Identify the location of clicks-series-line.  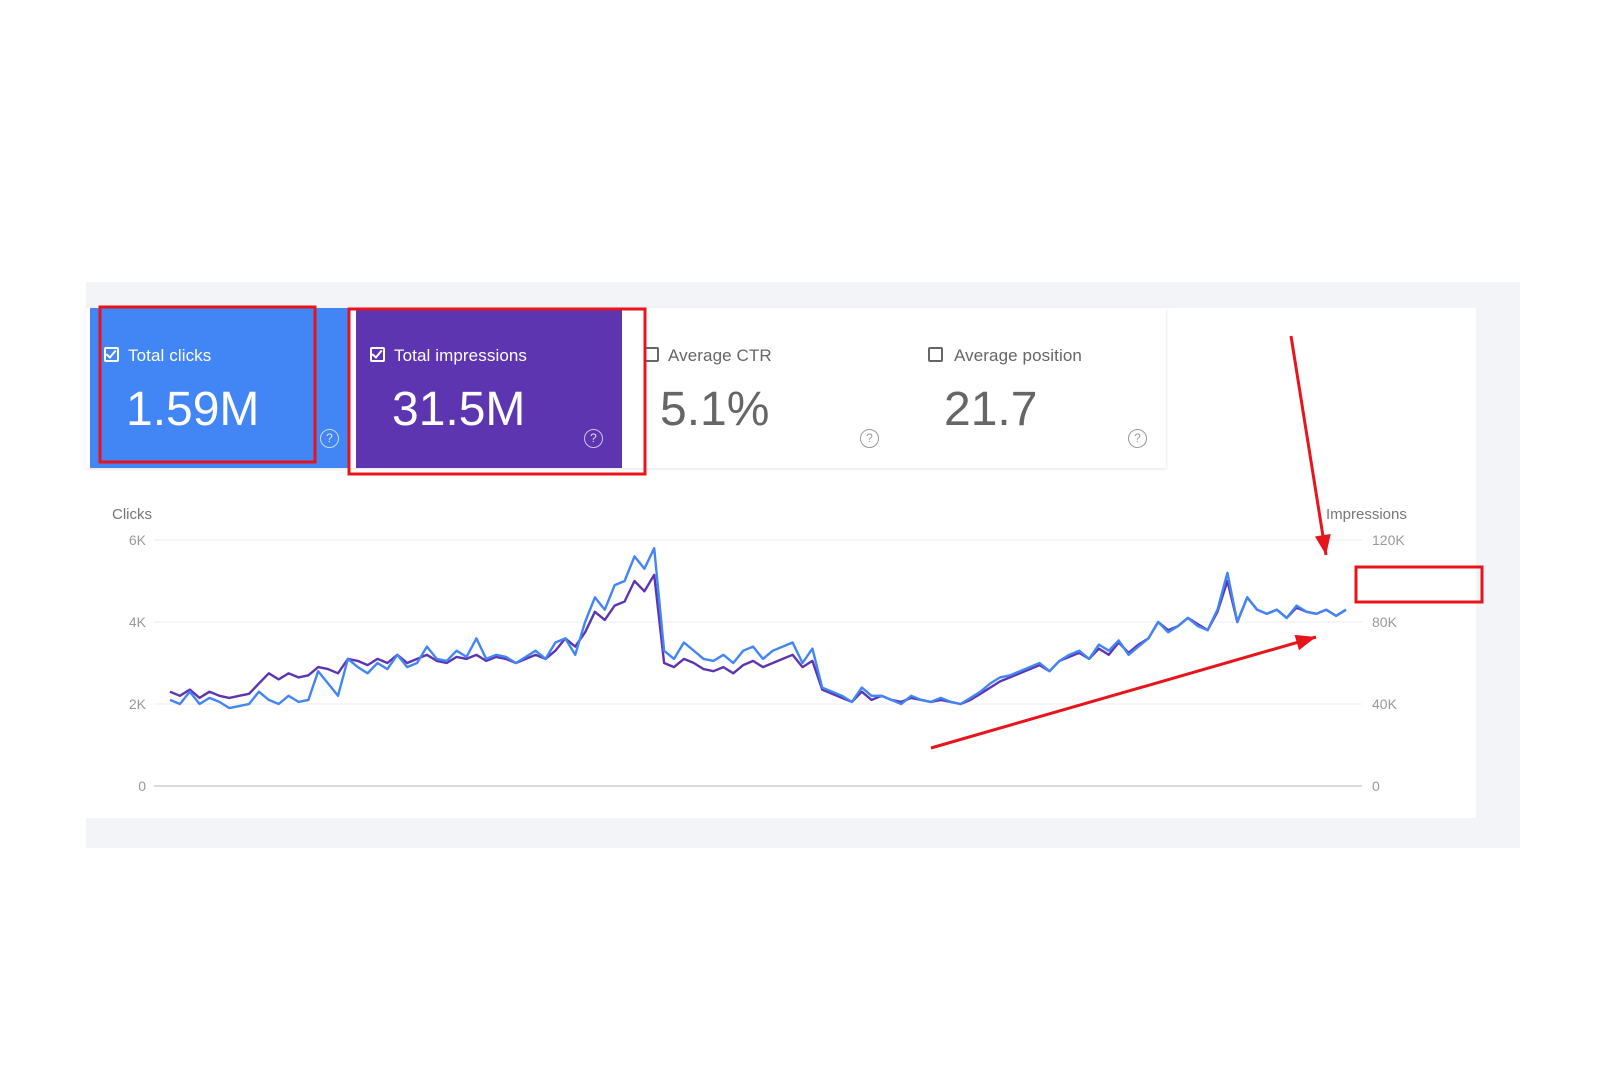
(758, 628).